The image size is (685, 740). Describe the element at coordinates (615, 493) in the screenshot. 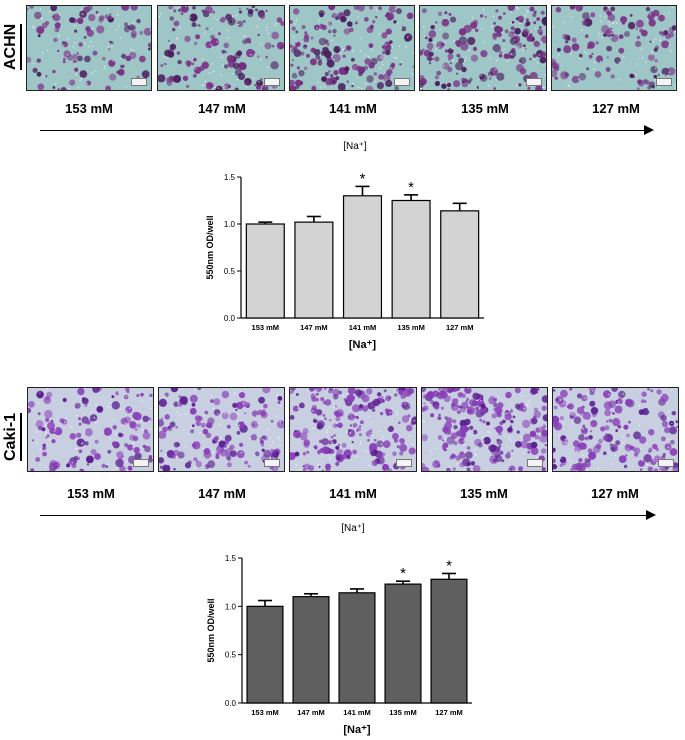

I see `caki1-conc-label-5: 127 mM` at that location.